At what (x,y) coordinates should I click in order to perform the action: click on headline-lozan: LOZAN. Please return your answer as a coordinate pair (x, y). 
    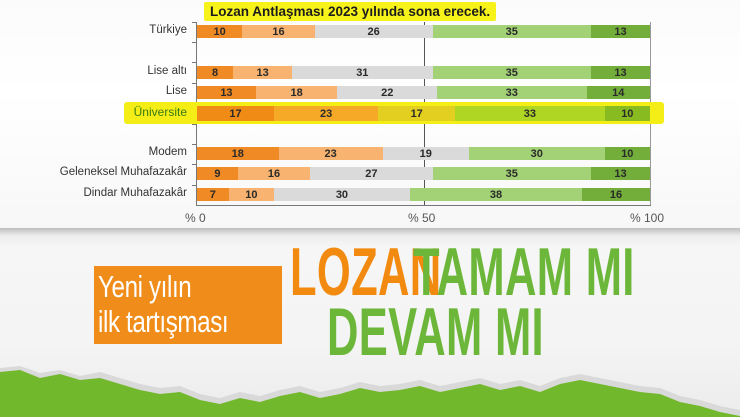
    Looking at the image, I should click on (366, 272).